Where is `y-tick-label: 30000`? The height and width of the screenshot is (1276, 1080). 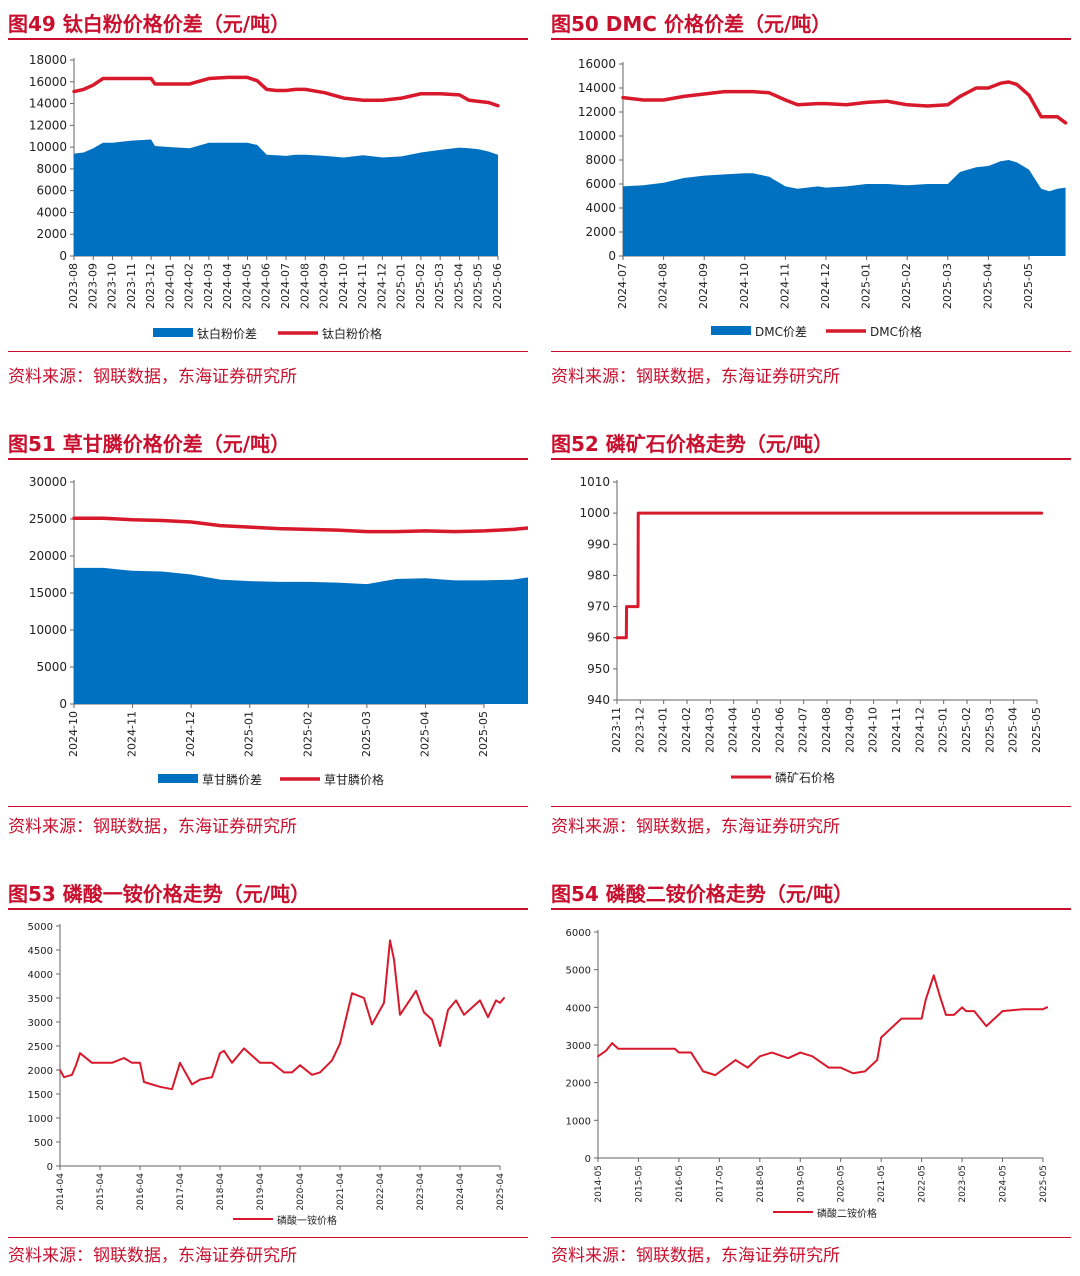 y-tick-label: 30000 is located at coordinates (48, 482).